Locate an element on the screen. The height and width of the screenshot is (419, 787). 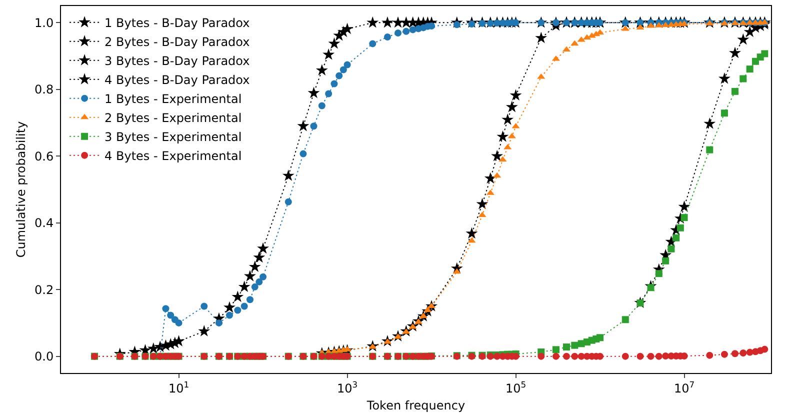
y-tick-label: 0.6 is located at coordinates (44, 156).